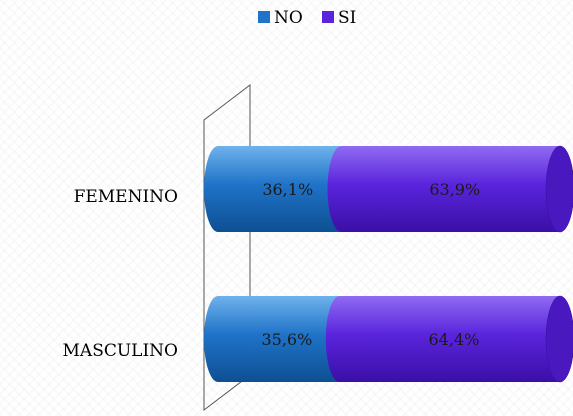  Describe the element at coordinates (328, 17) in the screenshot. I see `legend-swatch-si` at that location.